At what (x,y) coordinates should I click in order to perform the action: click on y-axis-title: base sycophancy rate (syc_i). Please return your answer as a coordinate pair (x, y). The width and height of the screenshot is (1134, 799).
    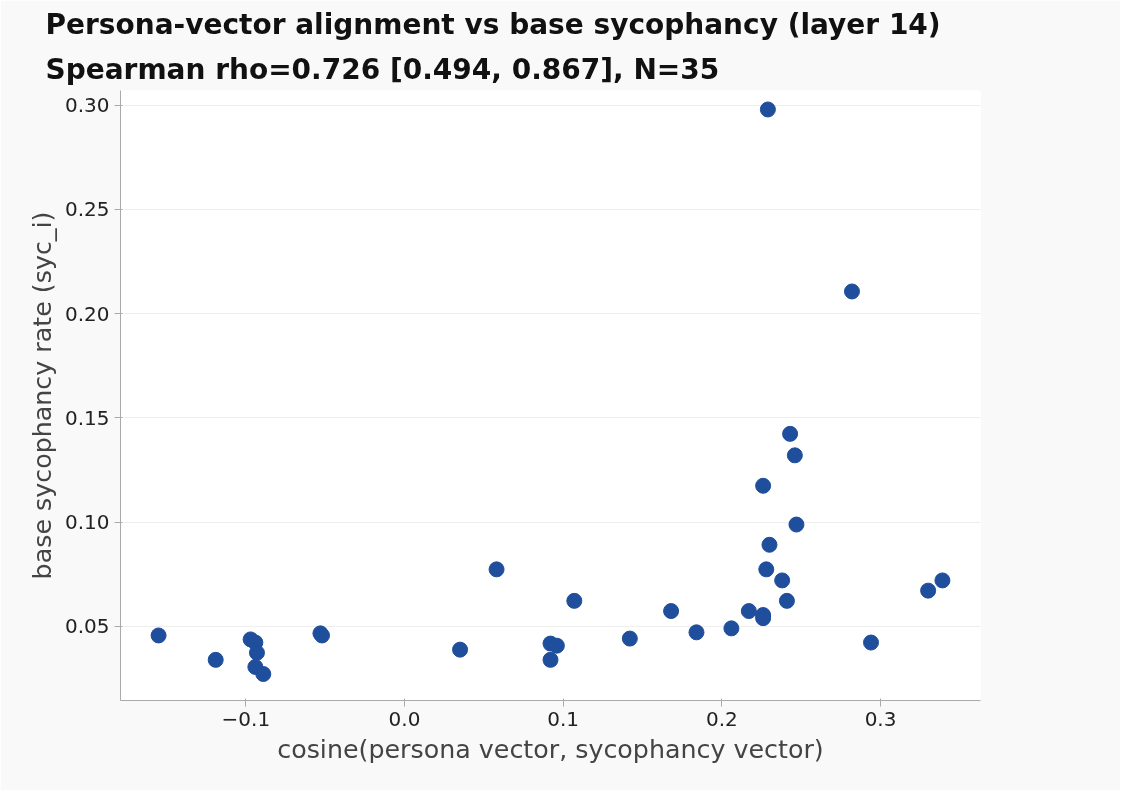
    Looking at the image, I should click on (41, 395).